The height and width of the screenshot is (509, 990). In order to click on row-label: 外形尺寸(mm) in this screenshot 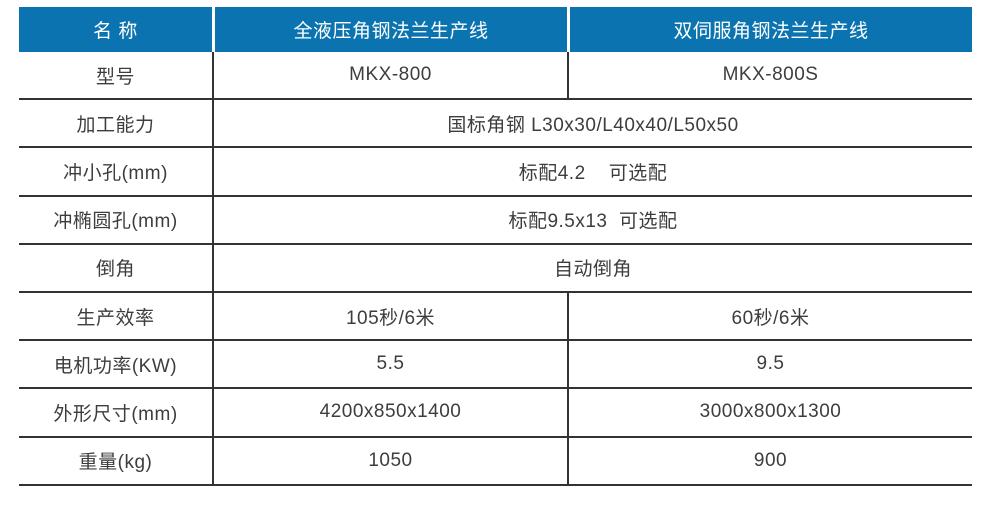, I will do `click(115, 414)`.